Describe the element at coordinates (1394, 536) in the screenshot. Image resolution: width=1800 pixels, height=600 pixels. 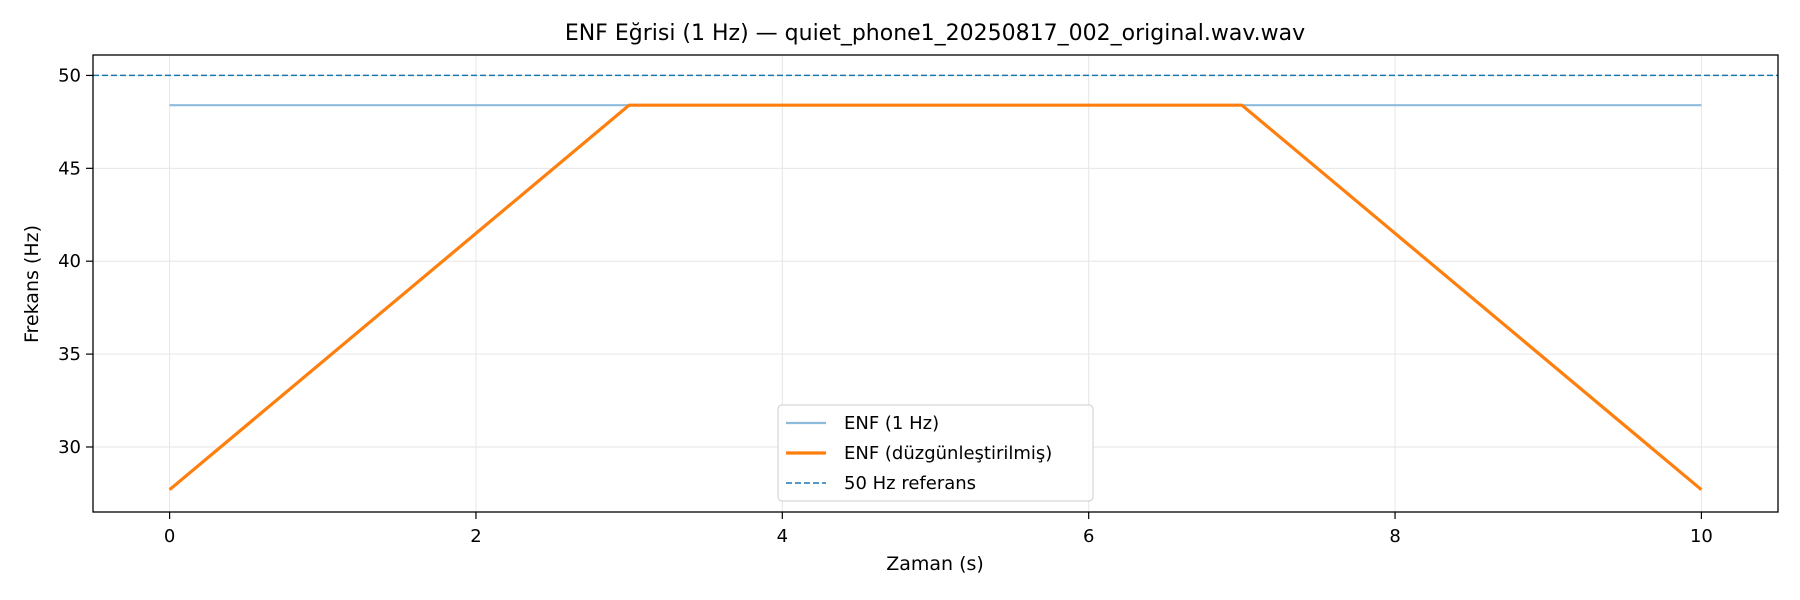
I see `x-tick-label: 8` at that location.